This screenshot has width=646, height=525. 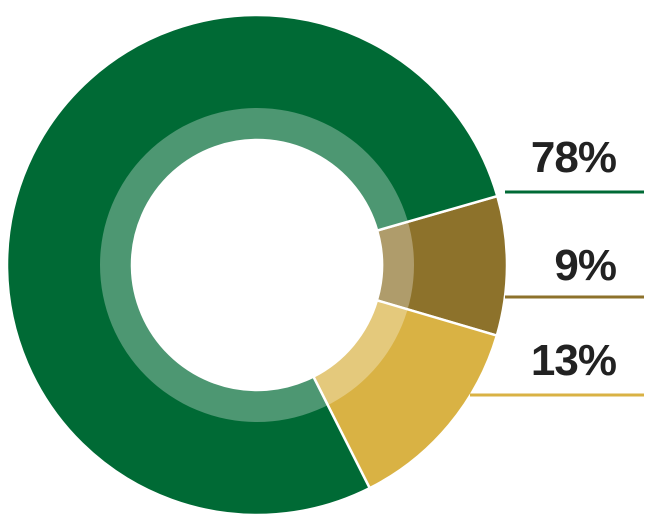 What do you see at coordinates (573, 360) in the screenshot?
I see `label-13: 13%` at bounding box center [573, 360].